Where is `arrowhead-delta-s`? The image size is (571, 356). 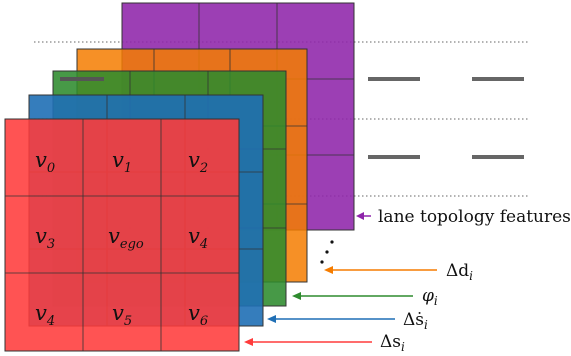 arrowhead-delta-s is located at coordinates (248, 342).